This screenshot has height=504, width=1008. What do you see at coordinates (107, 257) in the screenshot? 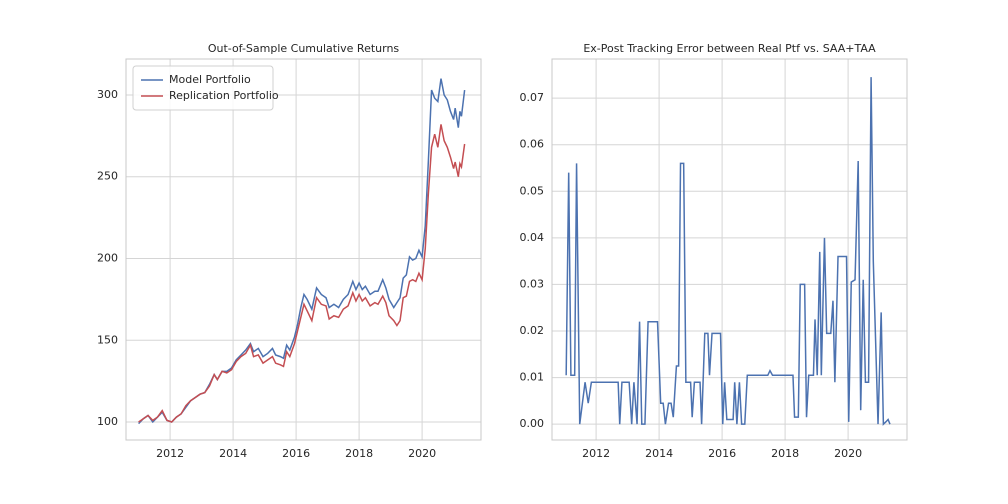
I see `y-tick-label: 200` at bounding box center [107, 257].